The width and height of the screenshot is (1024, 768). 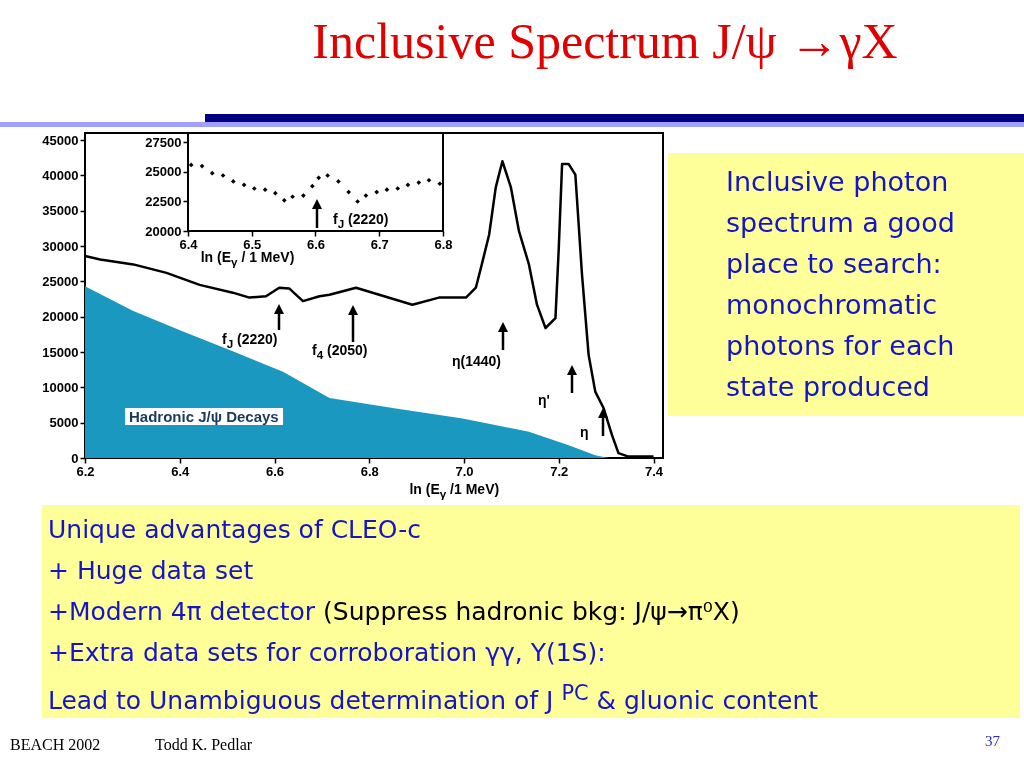 I want to click on y-tick-label: 5000, so click(x=64, y=423).